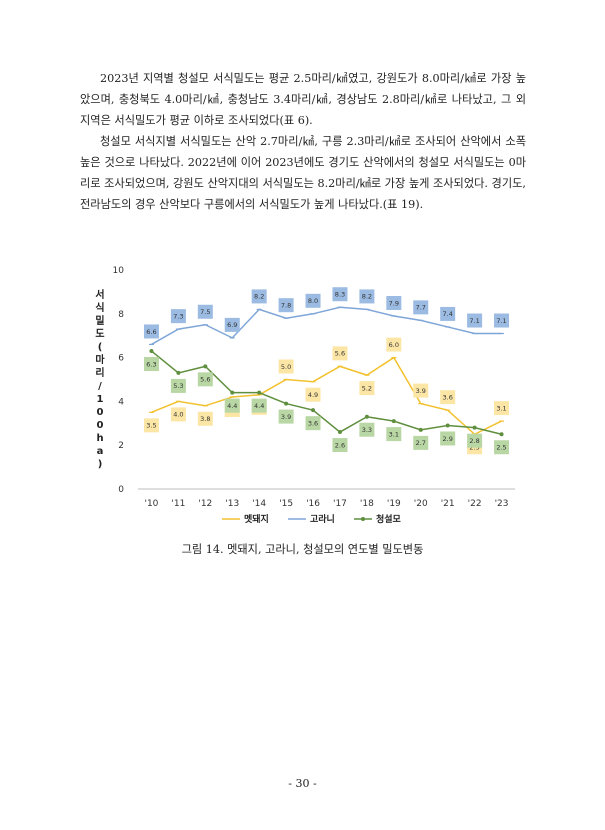 The height and width of the screenshot is (830, 605). I want to click on x-tick-label: '13, so click(232, 504).